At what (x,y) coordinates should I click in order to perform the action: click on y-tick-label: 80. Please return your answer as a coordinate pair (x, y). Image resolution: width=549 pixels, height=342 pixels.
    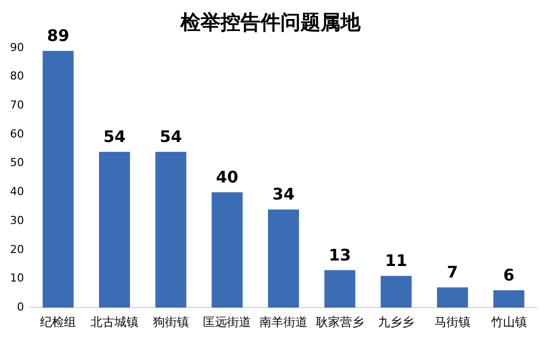
    Looking at the image, I should click on (17, 76).